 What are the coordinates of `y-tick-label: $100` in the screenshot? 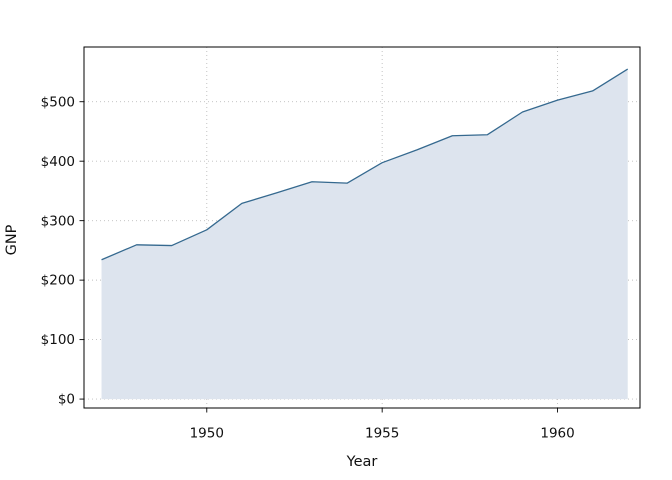 It's located at (58, 340).